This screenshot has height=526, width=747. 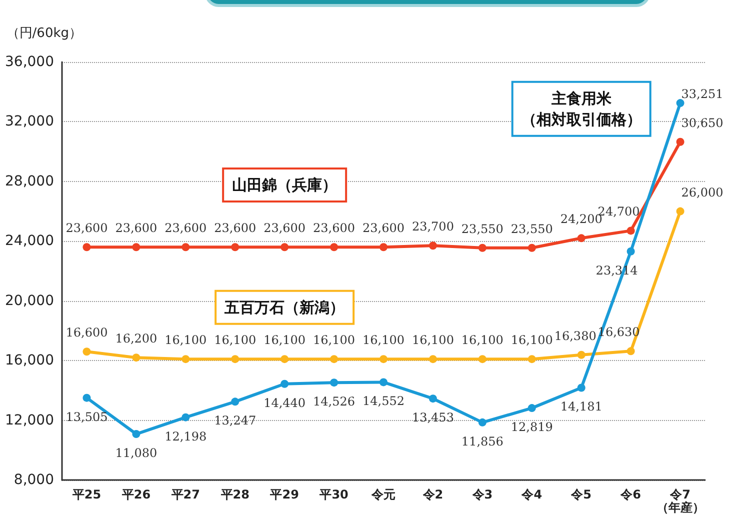 I want to click on data-label: 14,181, so click(x=581, y=407).